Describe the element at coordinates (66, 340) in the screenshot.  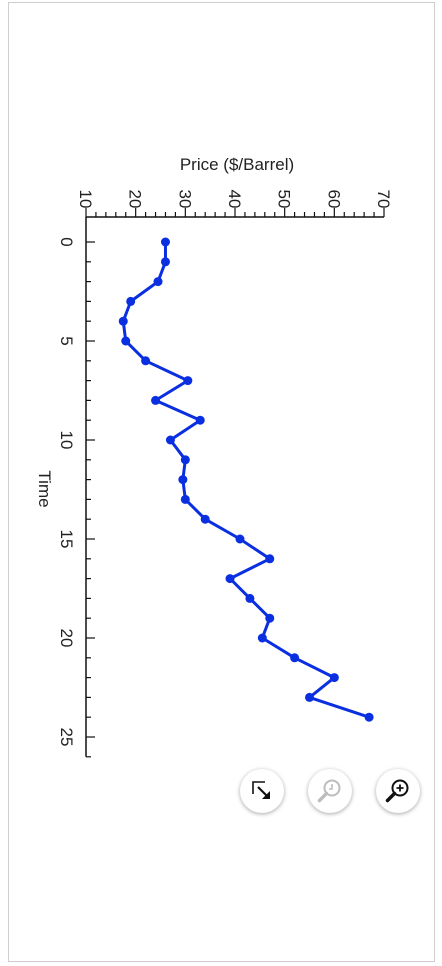
I see `x-tick-label: 5` at that location.